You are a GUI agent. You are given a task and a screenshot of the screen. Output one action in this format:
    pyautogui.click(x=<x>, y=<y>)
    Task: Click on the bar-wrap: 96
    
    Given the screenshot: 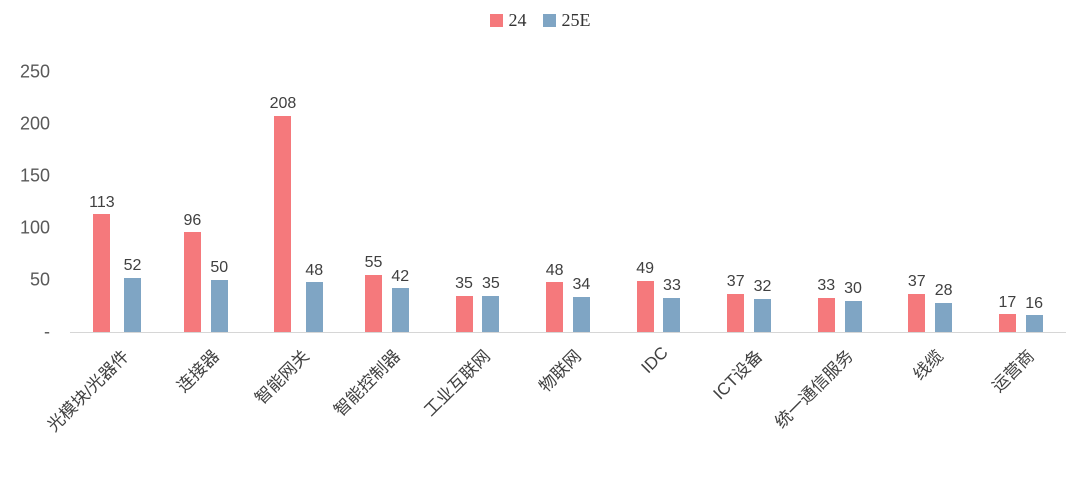 What is the action you would take?
    pyautogui.click(x=192, y=202)
    